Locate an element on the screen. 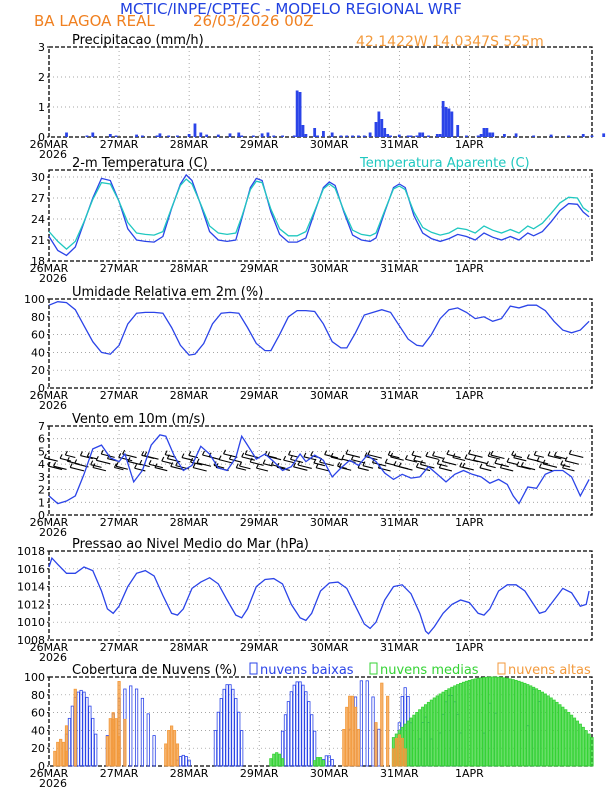 The width and height of the screenshot is (612, 792). rh-frame is located at coordinates (320, 343).